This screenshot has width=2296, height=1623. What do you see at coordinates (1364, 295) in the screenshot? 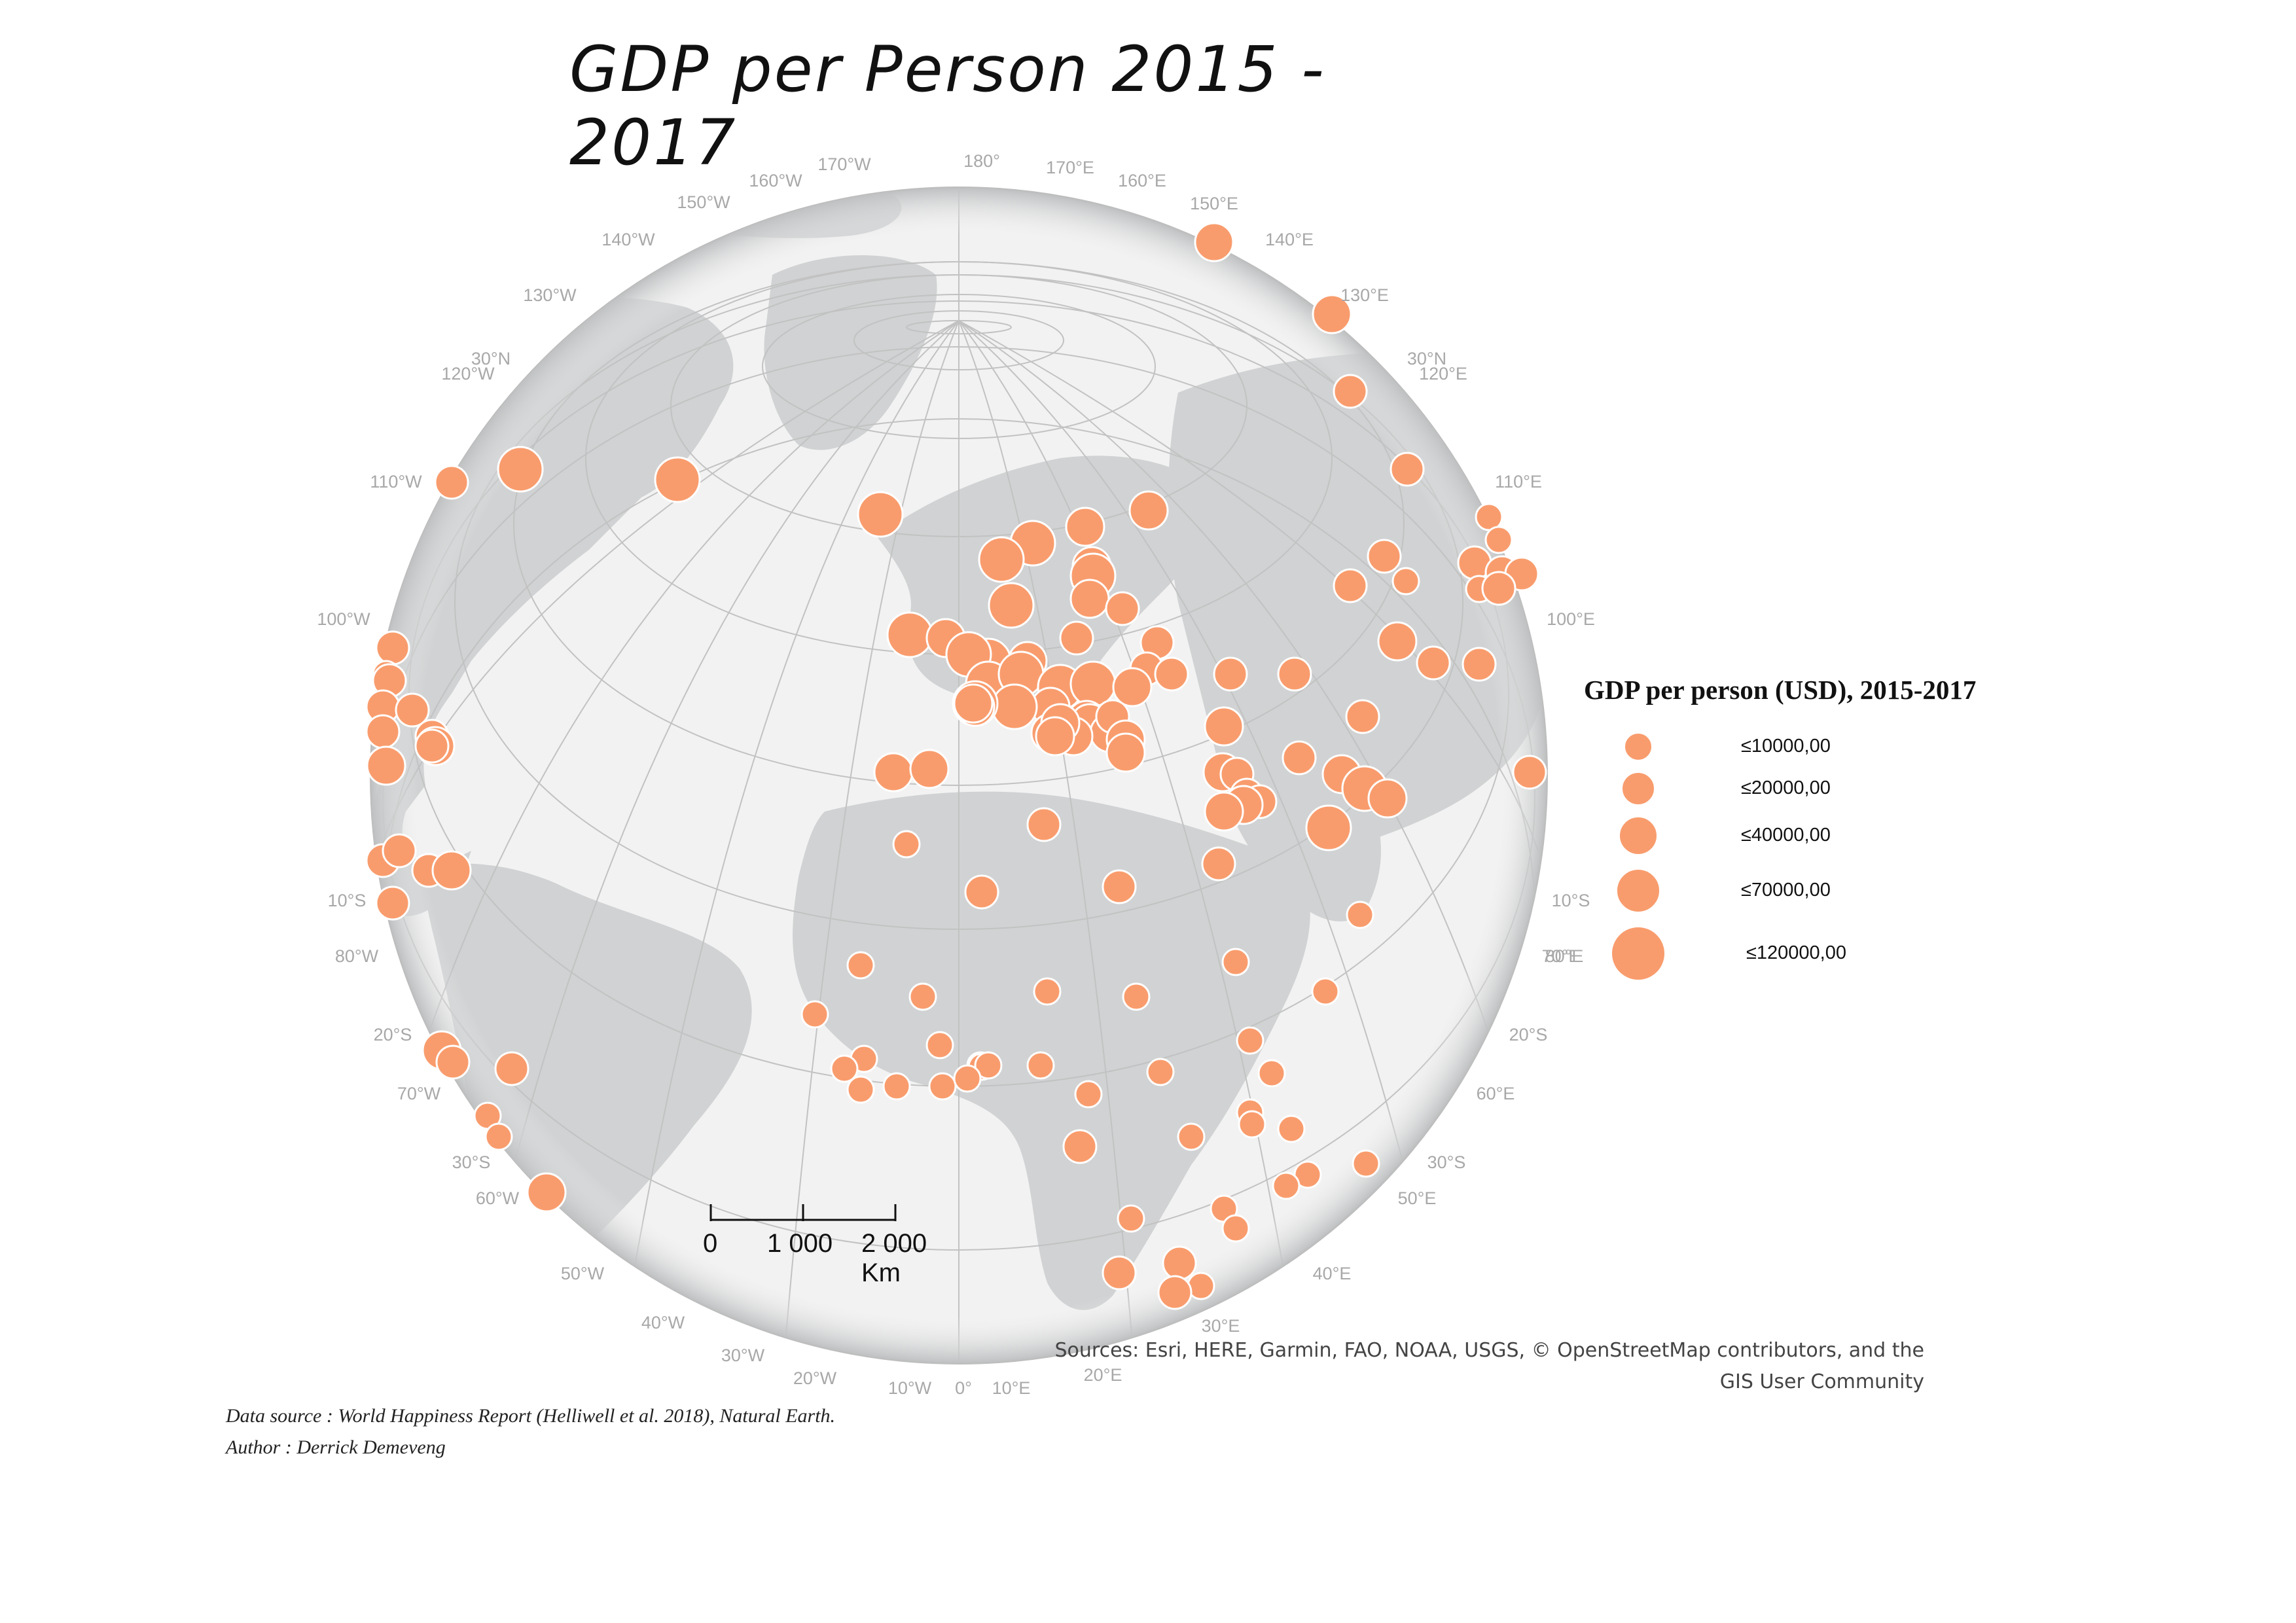
I see `meridian-label: 130°E` at bounding box center [1364, 295].